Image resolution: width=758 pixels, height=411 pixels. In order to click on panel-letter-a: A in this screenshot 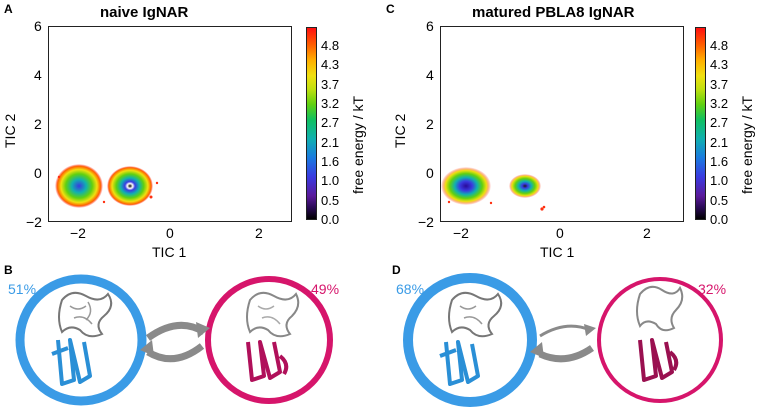, I will do `click(8, 9)`.